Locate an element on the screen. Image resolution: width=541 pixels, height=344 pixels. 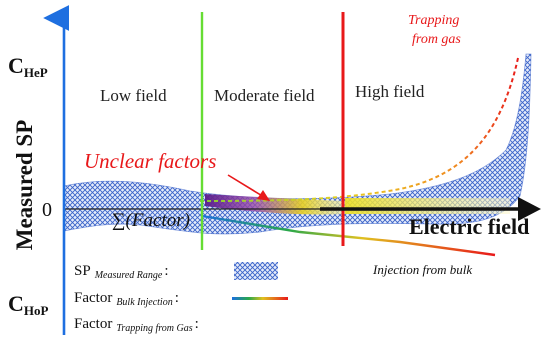
legend-sp-label: SP Measured Range: is located at coordinates (121, 272).